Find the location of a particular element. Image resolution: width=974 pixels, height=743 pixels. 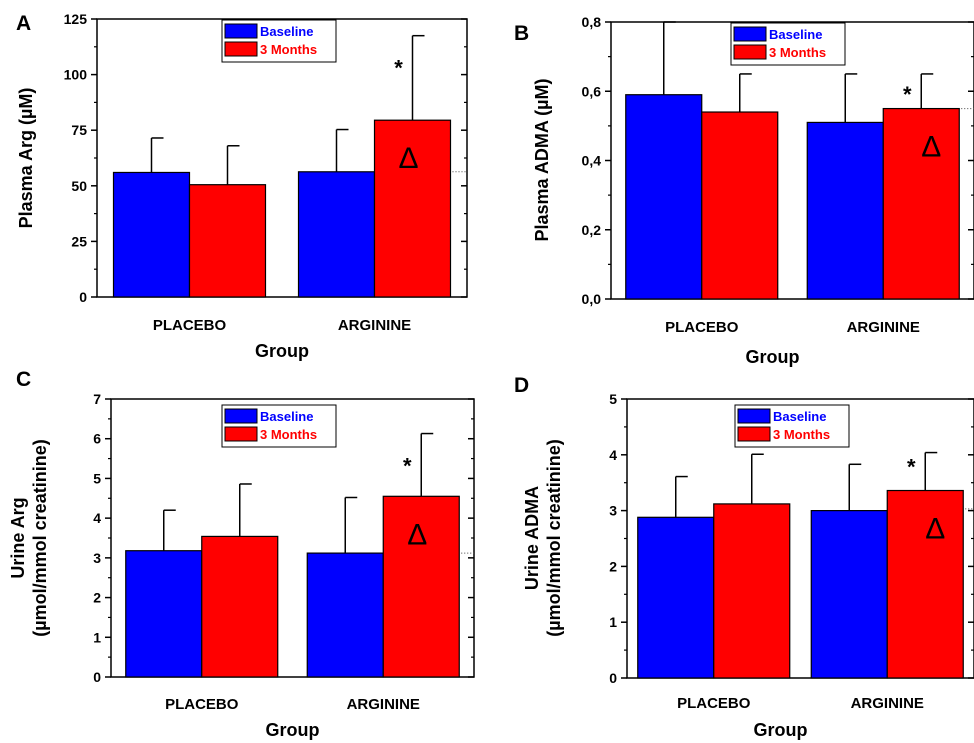

y-axis-title: Plasma Arg (µM) is located at coordinates (26, 158).